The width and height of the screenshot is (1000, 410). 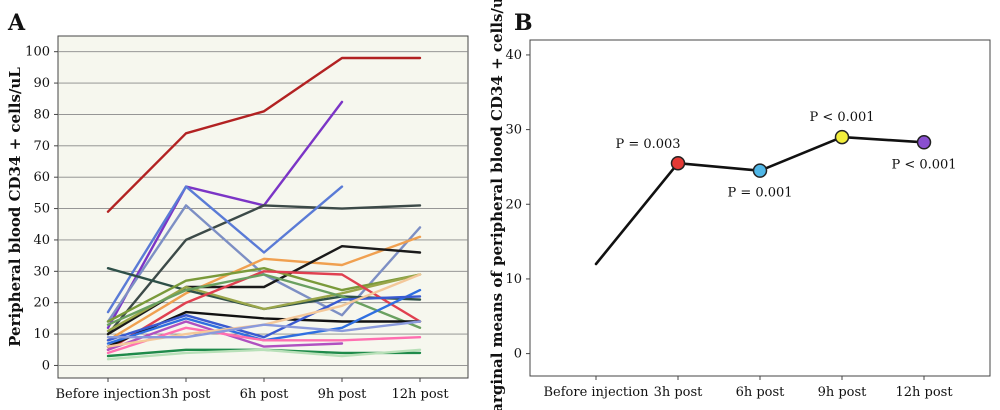 What do you see at coordinates (513, 55) in the screenshot?
I see `panel-b-ytick-label: 40` at bounding box center [513, 55].